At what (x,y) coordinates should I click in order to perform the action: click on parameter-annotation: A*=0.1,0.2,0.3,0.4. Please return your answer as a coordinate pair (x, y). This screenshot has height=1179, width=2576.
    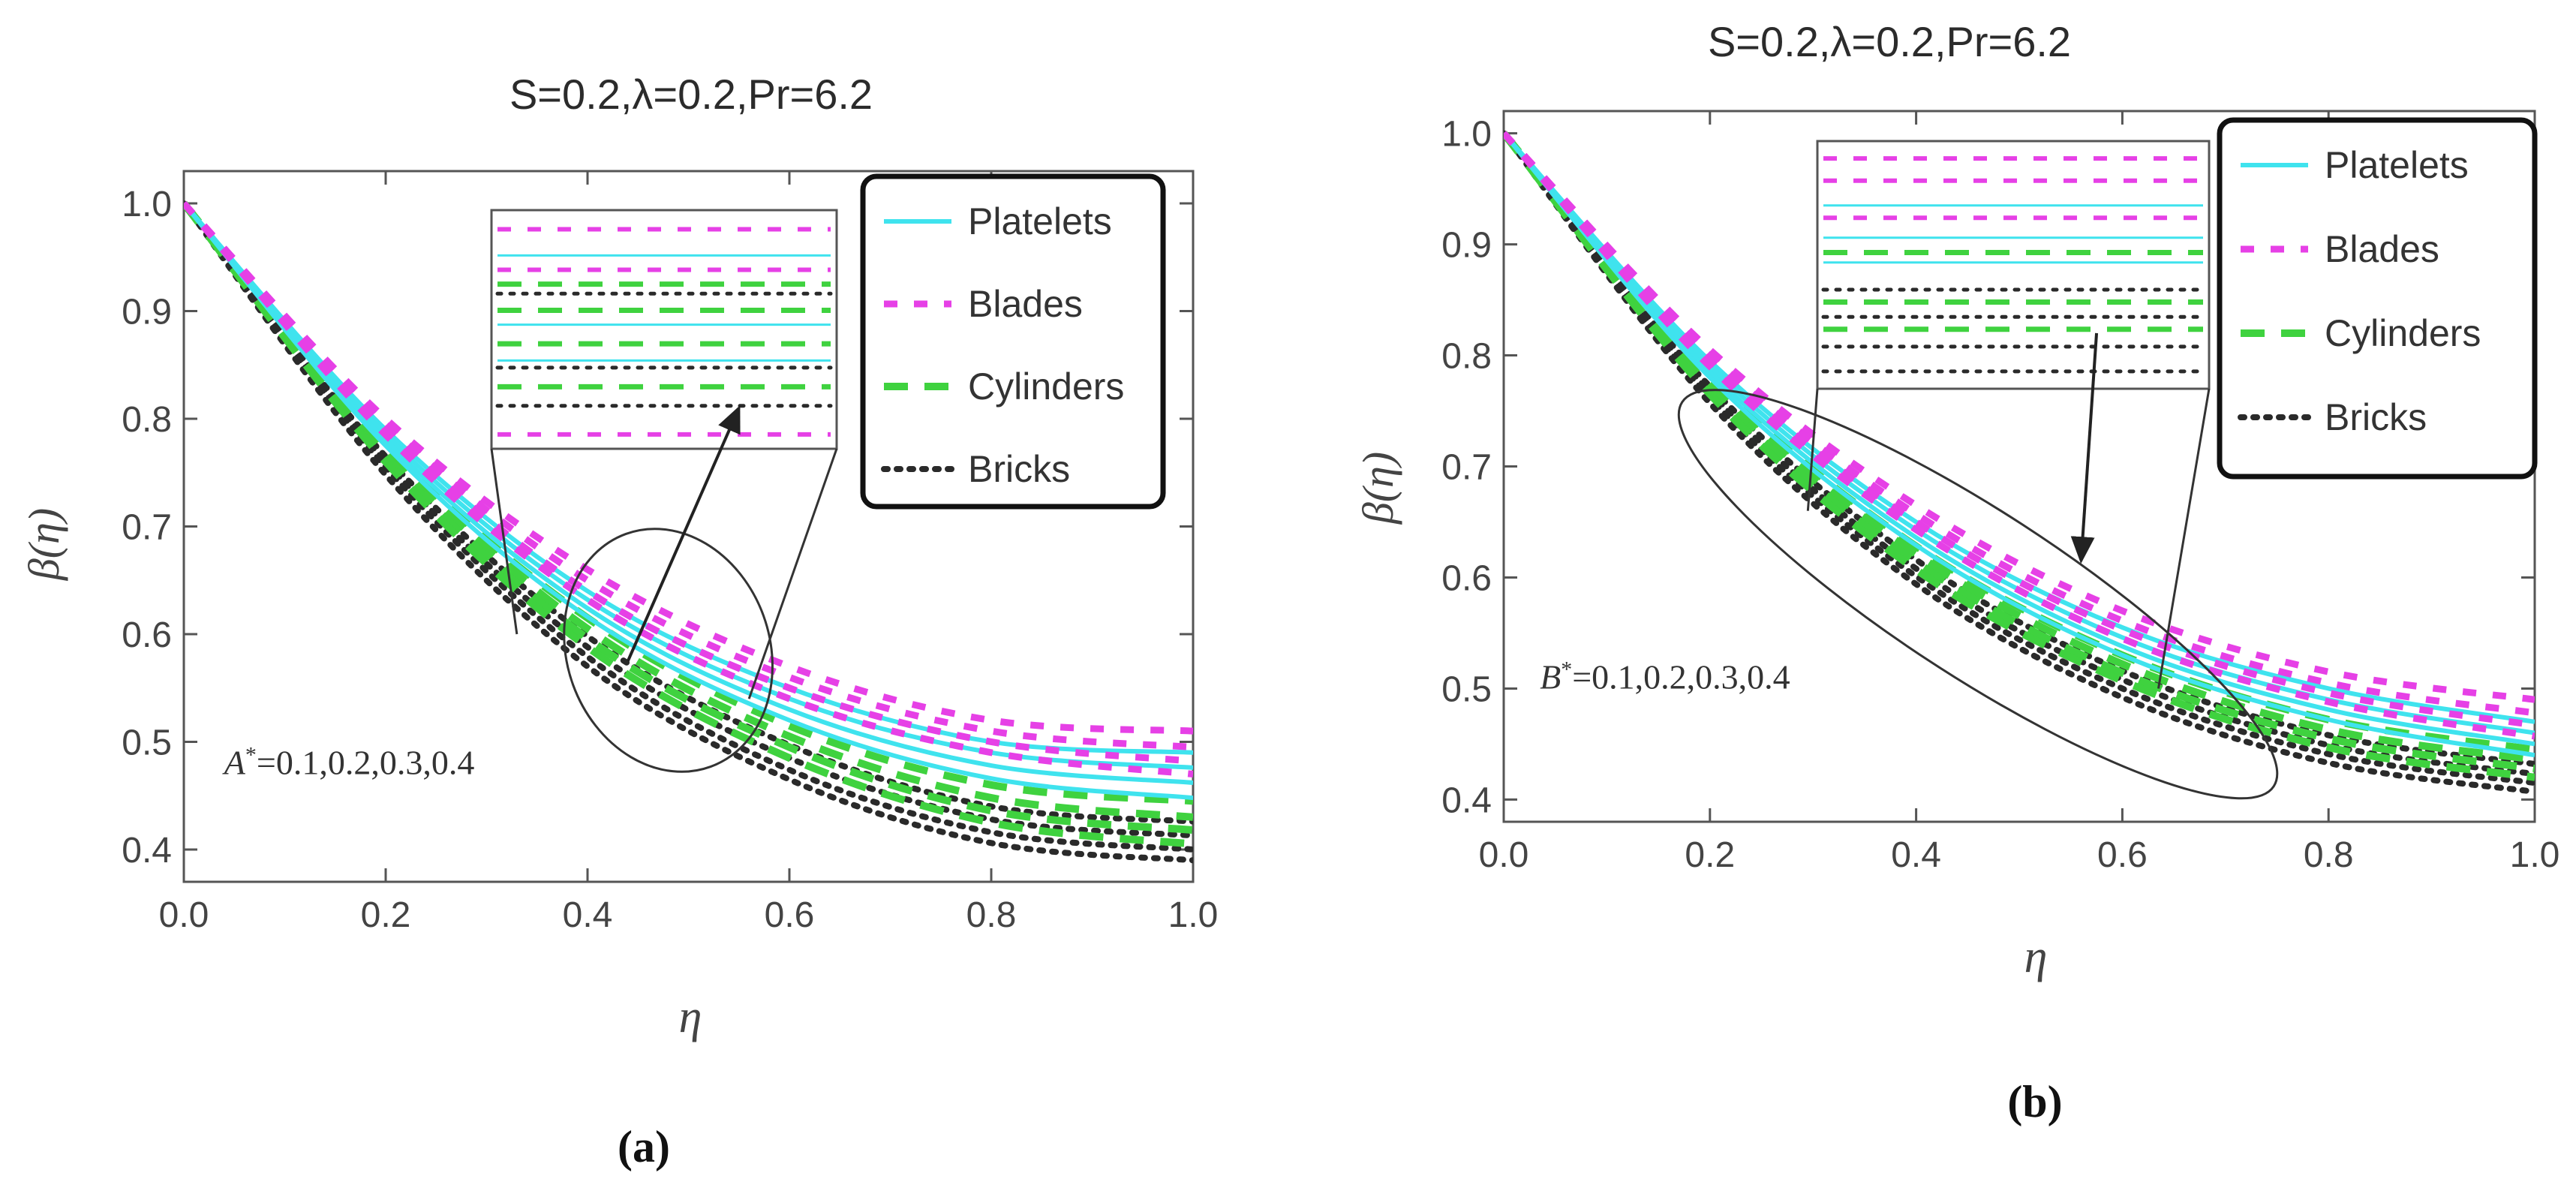
    Looking at the image, I should click on (348, 762).